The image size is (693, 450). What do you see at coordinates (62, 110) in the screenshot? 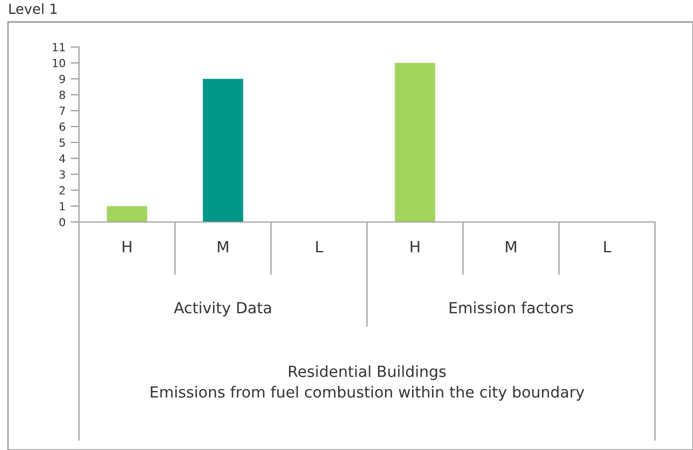
I see `y-tick-label: 7` at bounding box center [62, 110].